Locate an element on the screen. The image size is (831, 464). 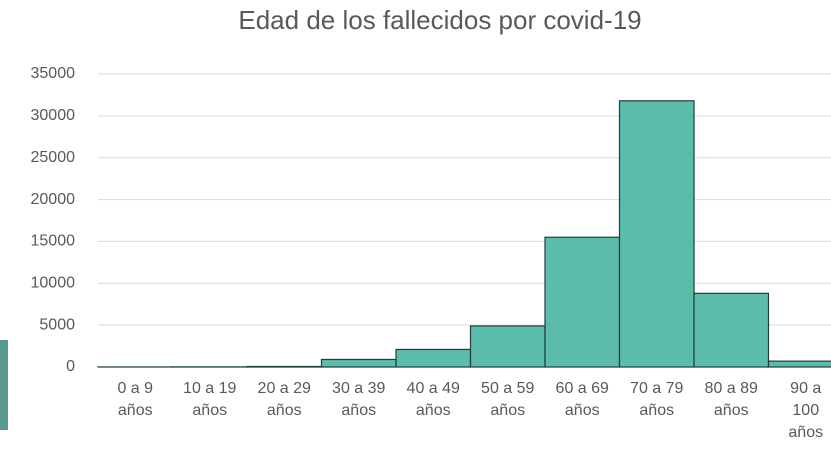
y-tick-label: 35000 is located at coordinates (53, 73).